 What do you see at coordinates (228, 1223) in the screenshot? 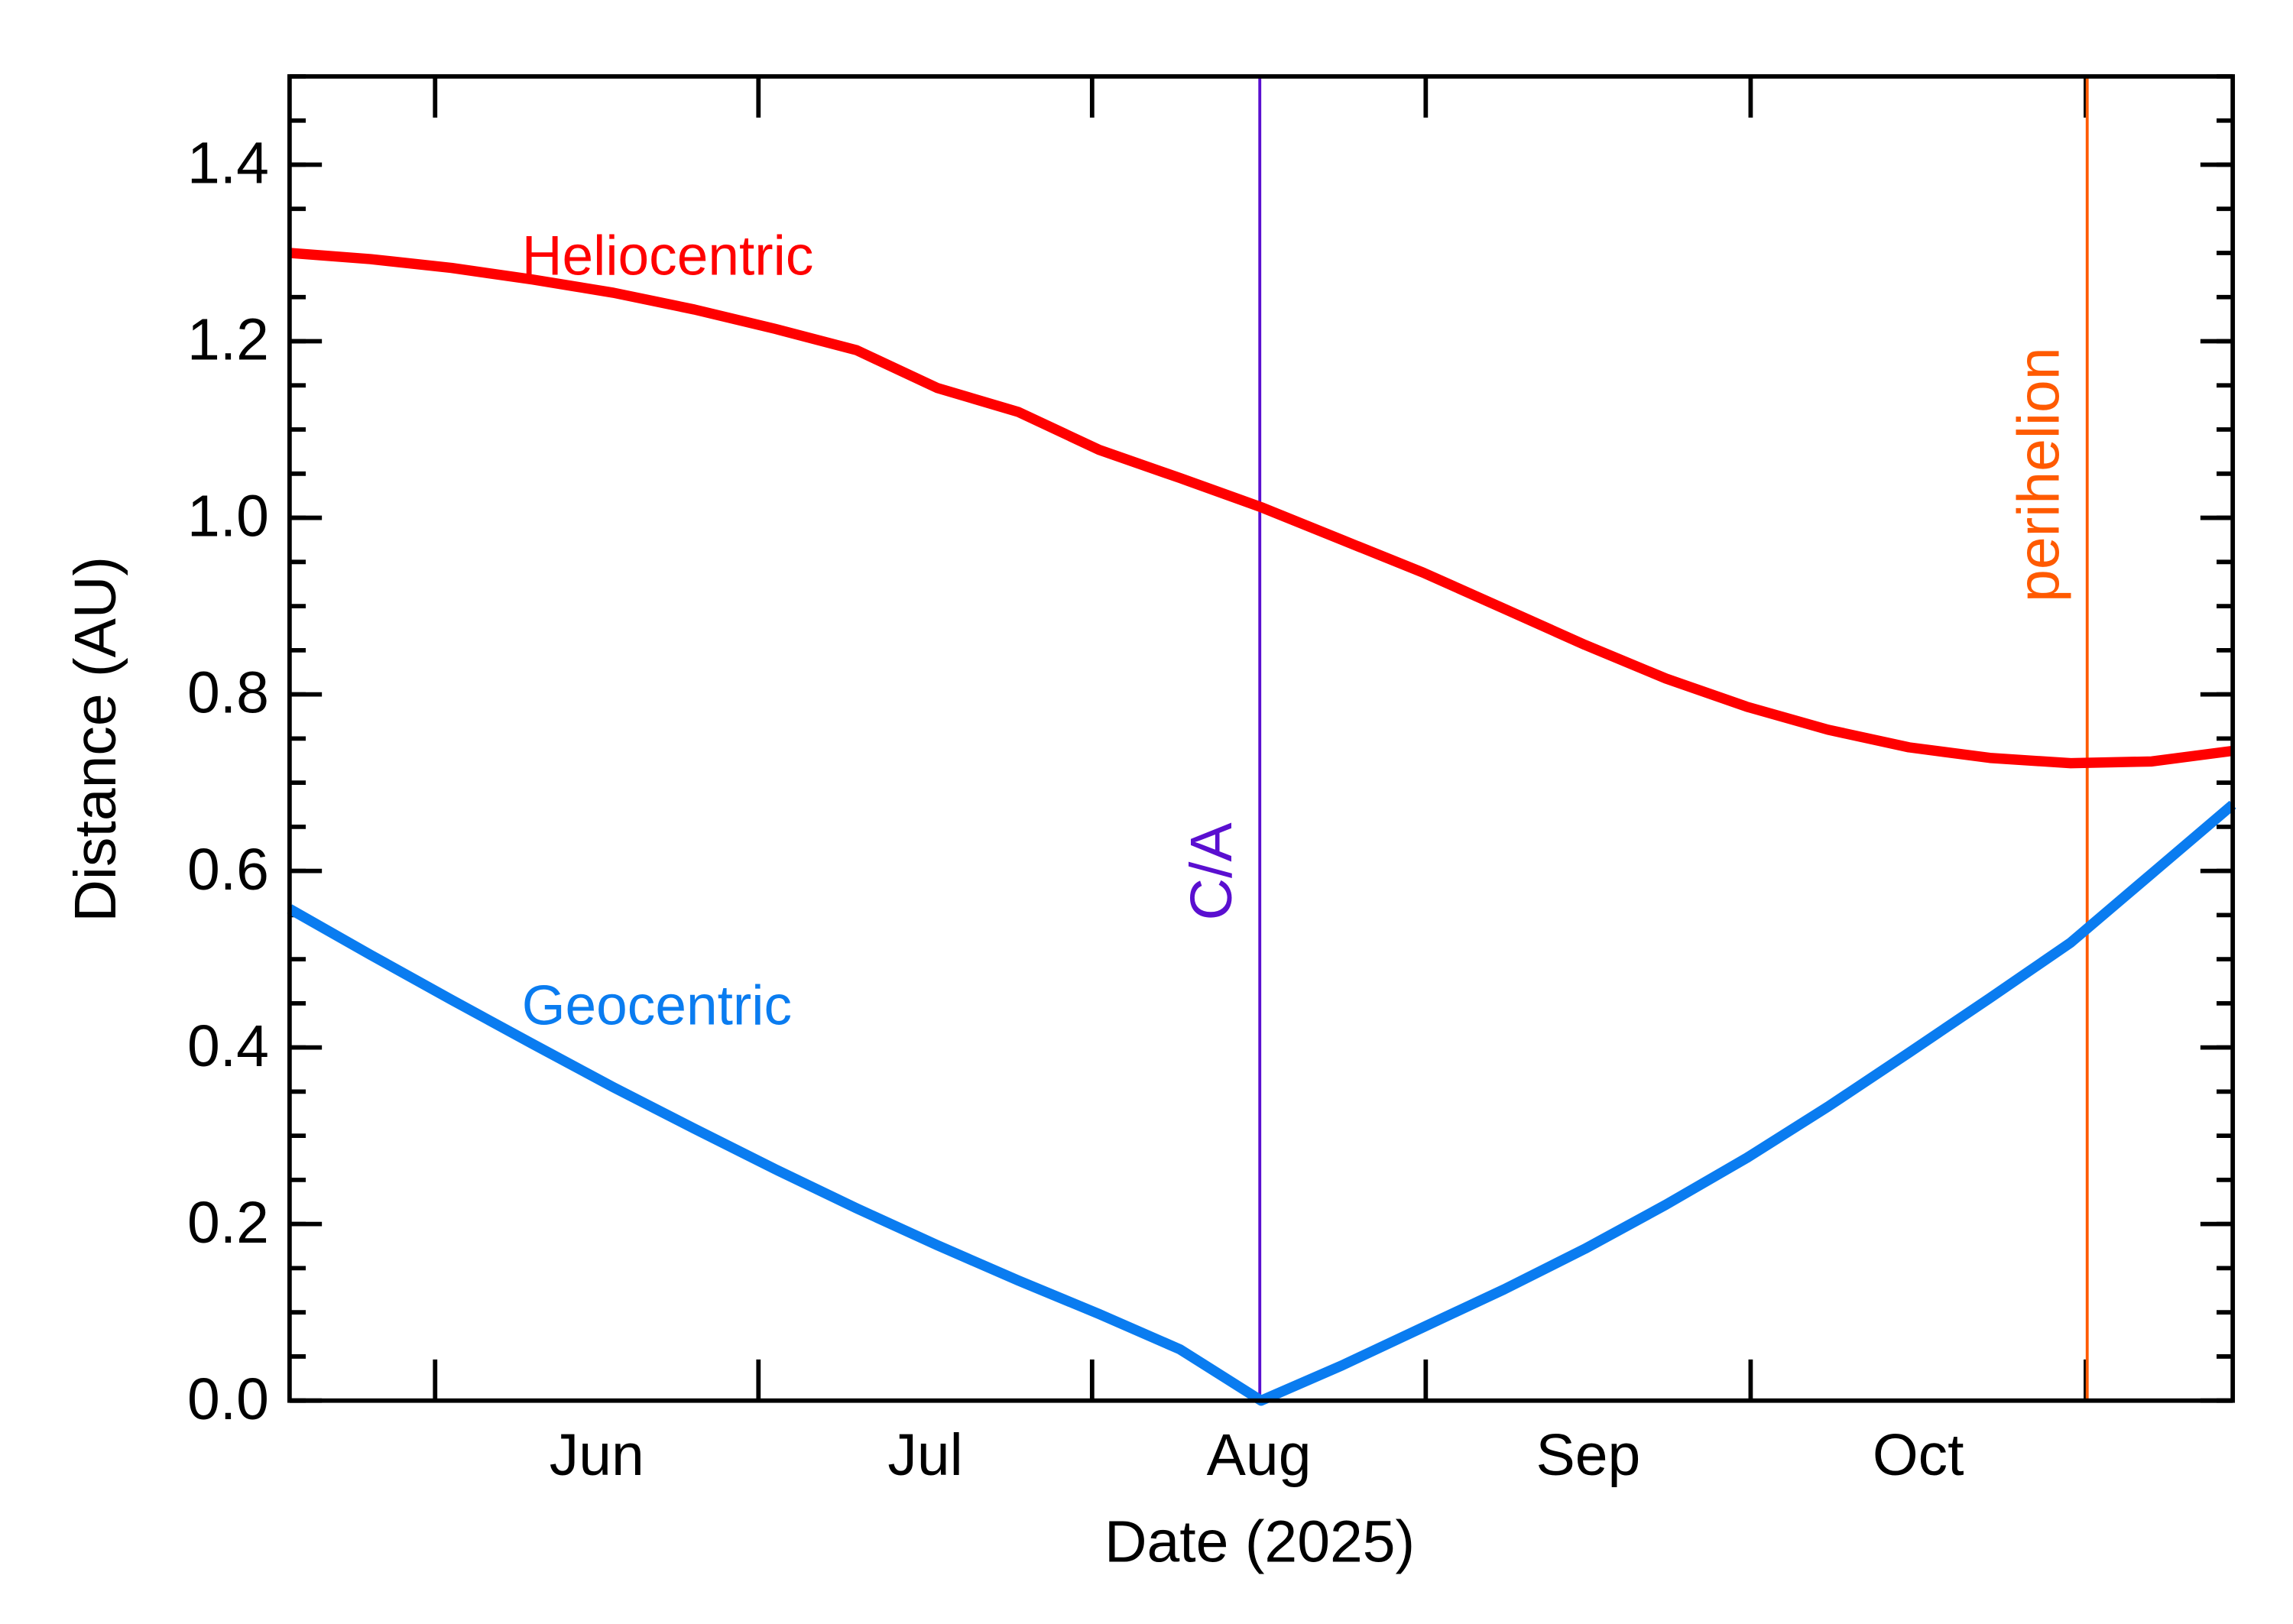
I see `y-tick-label: 0.2` at bounding box center [228, 1223].